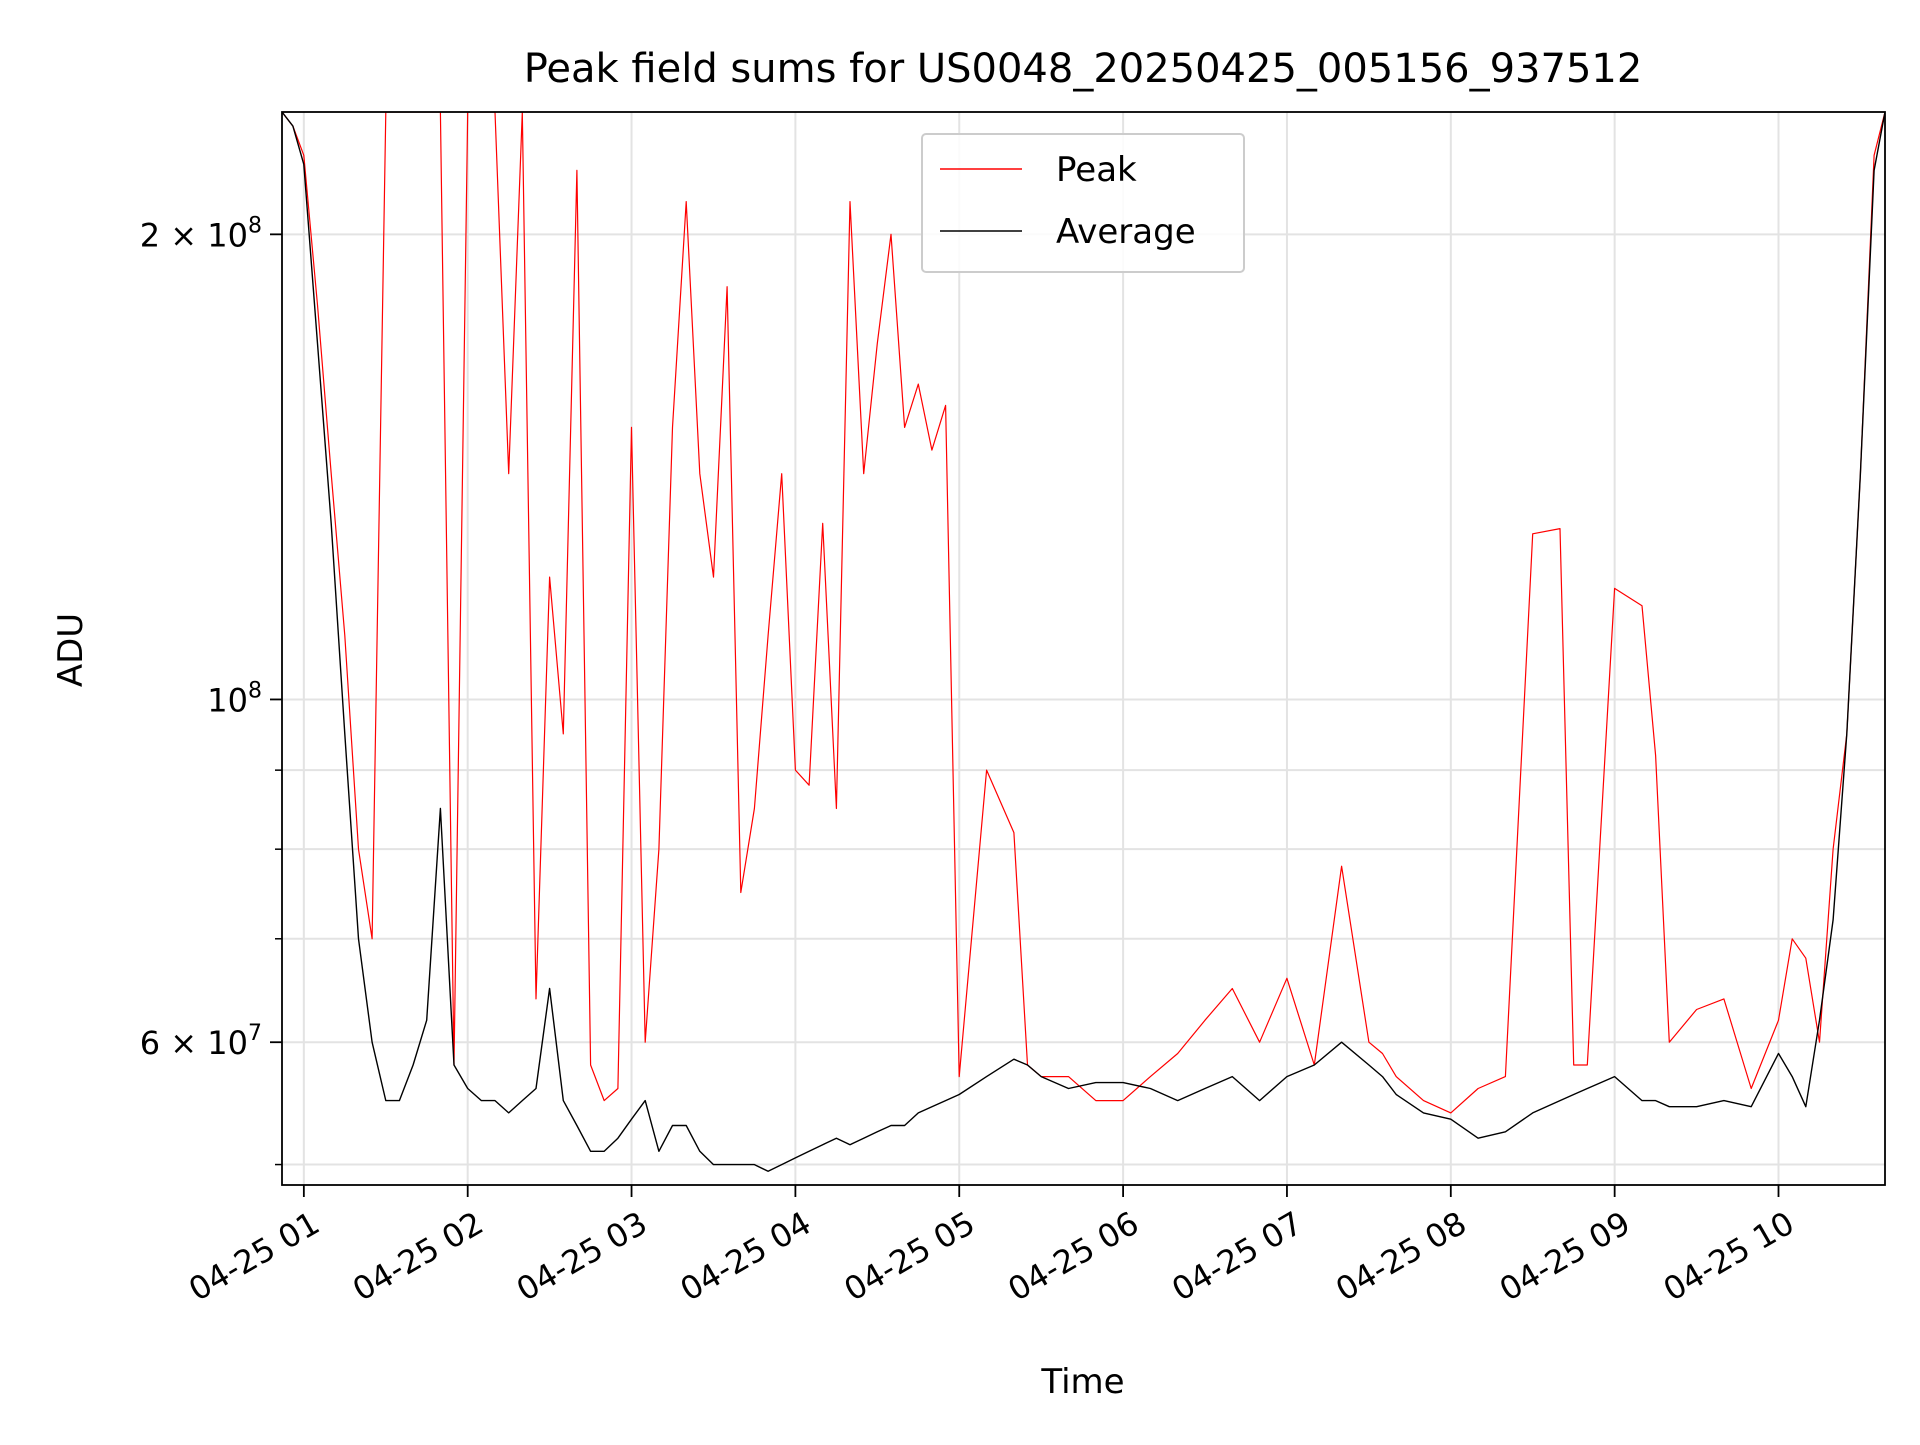 The image size is (1920, 1445). I want to click on legend-label-average: Average, so click(1126, 232).